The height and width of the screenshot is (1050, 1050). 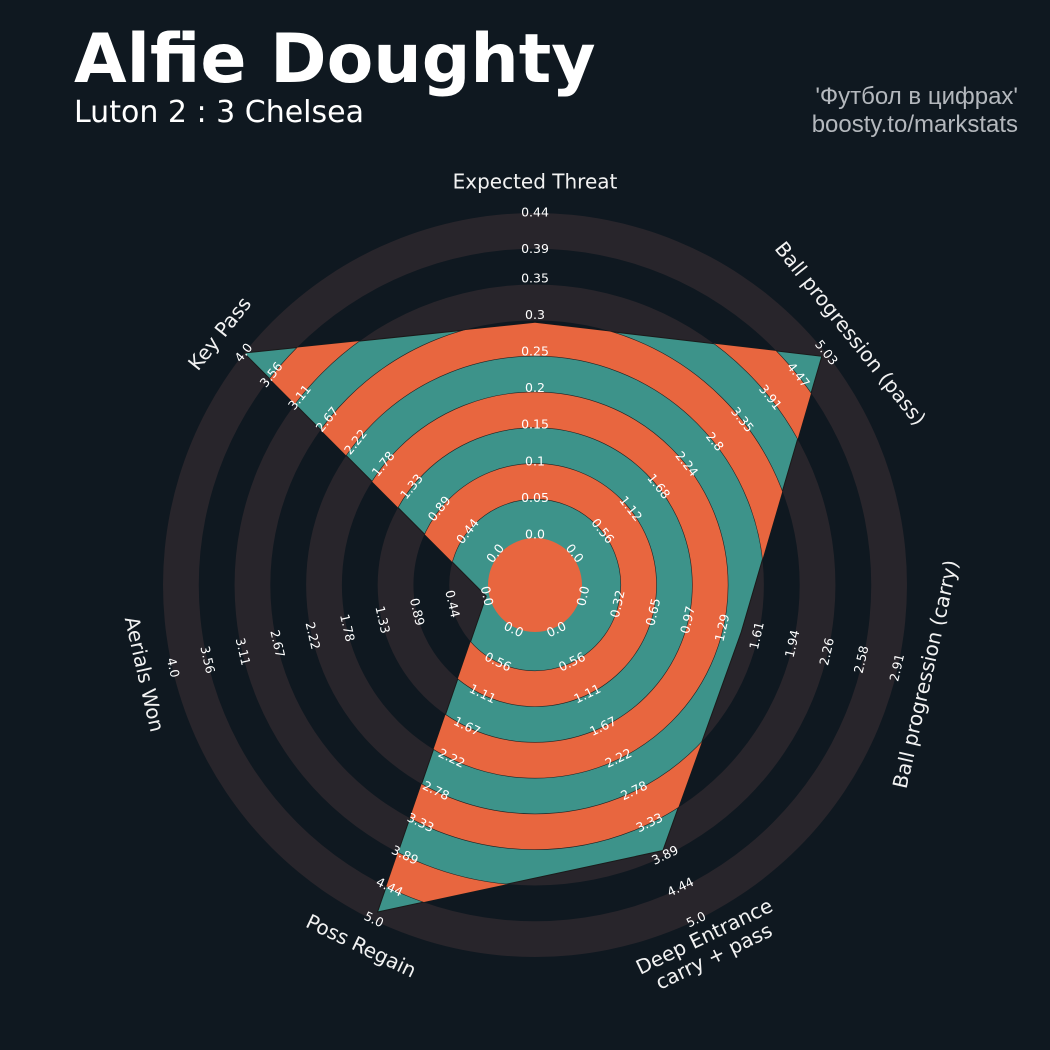 What do you see at coordinates (652, 612) in the screenshot?
I see `tick-label: 0.65` at bounding box center [652, 612].